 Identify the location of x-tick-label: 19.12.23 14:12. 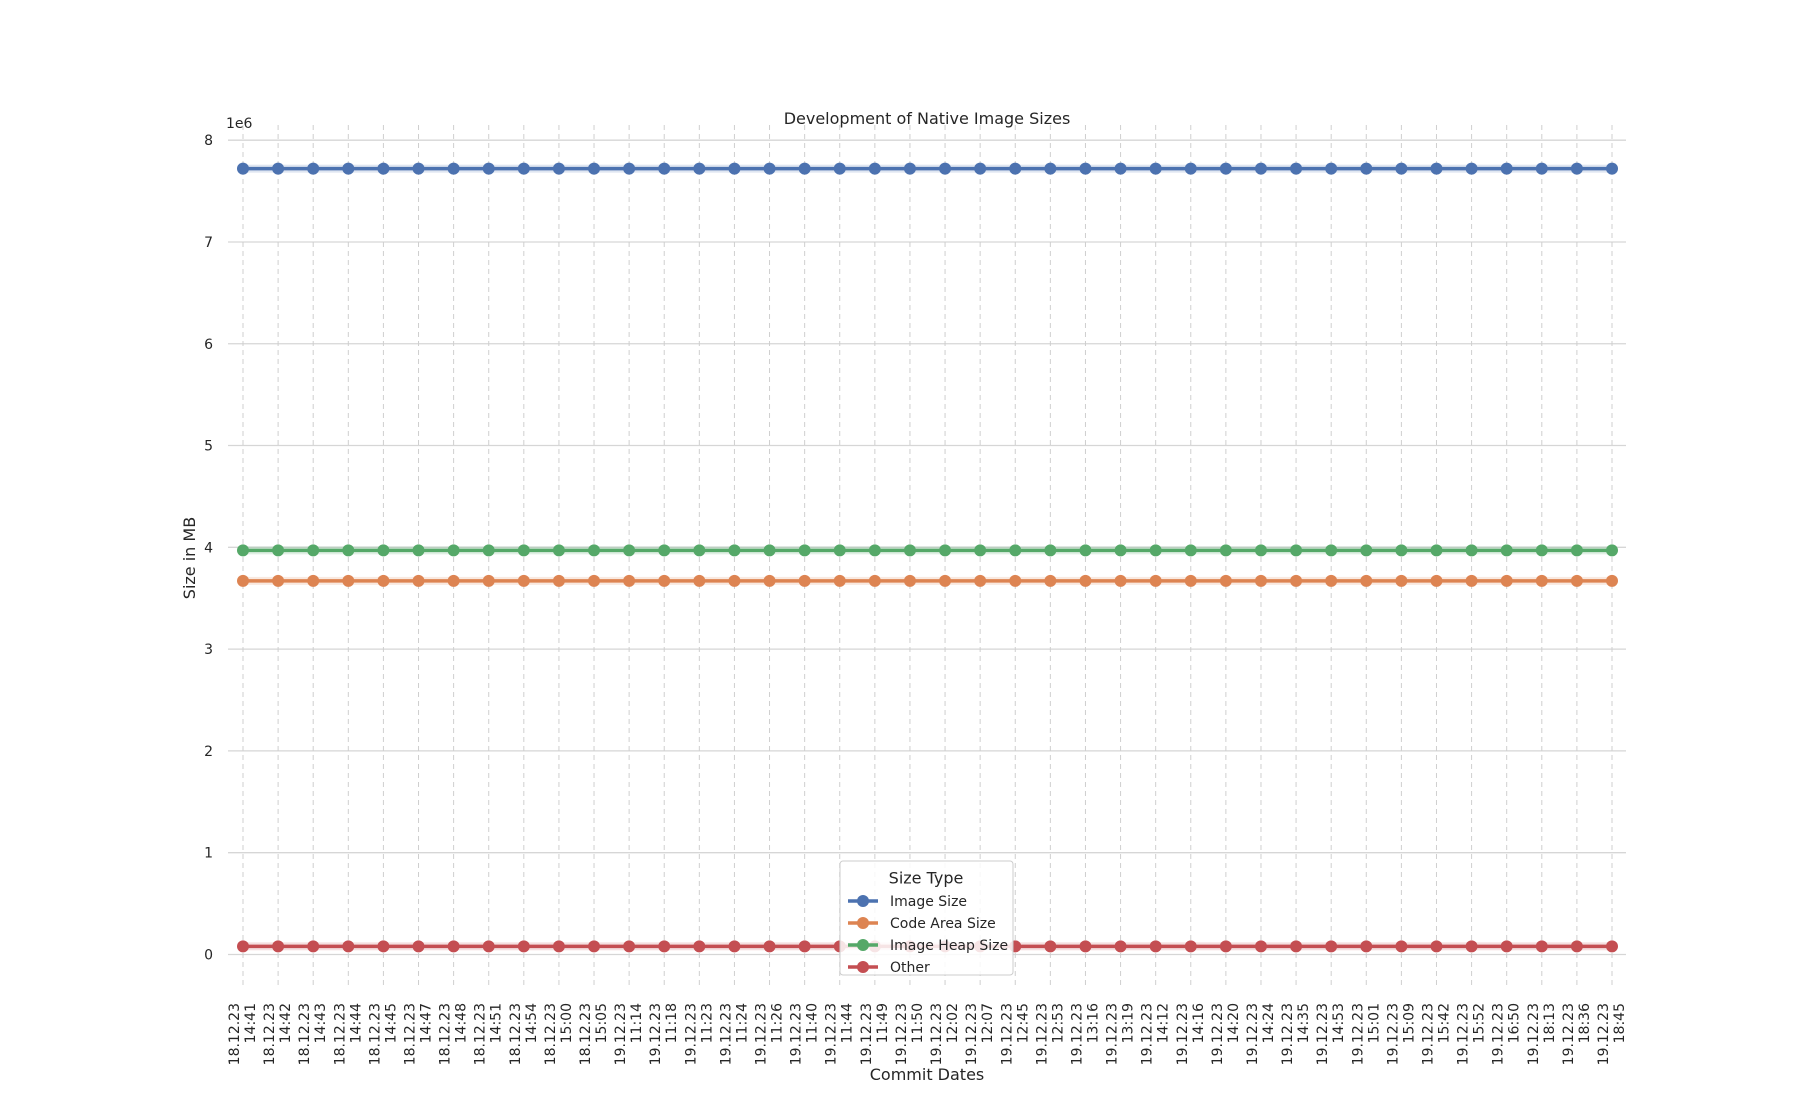
(1156, 1034).